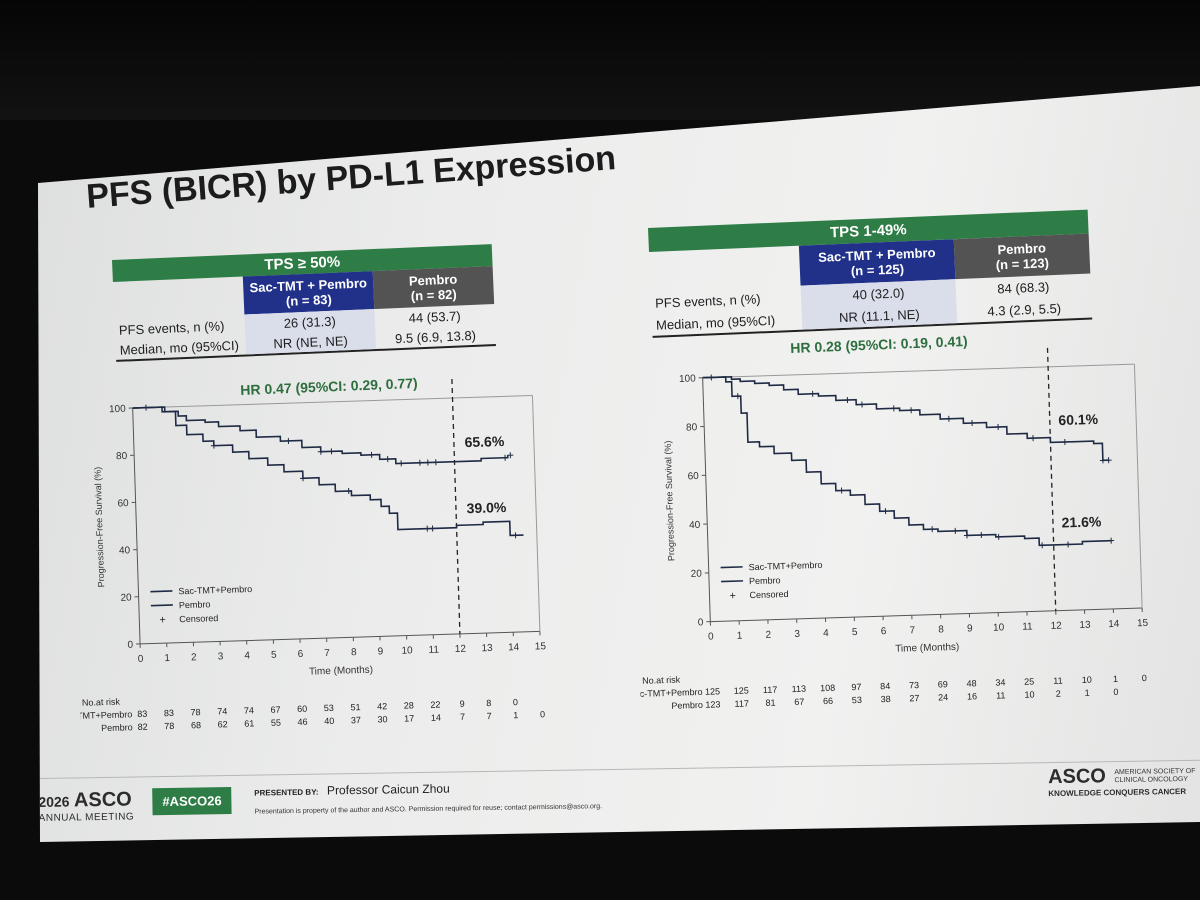 This screenshot has height=900, width=1200. Describe the element at coordinates (380, 651) in the screenshot. I see `x-tick-label: 9` at that location.